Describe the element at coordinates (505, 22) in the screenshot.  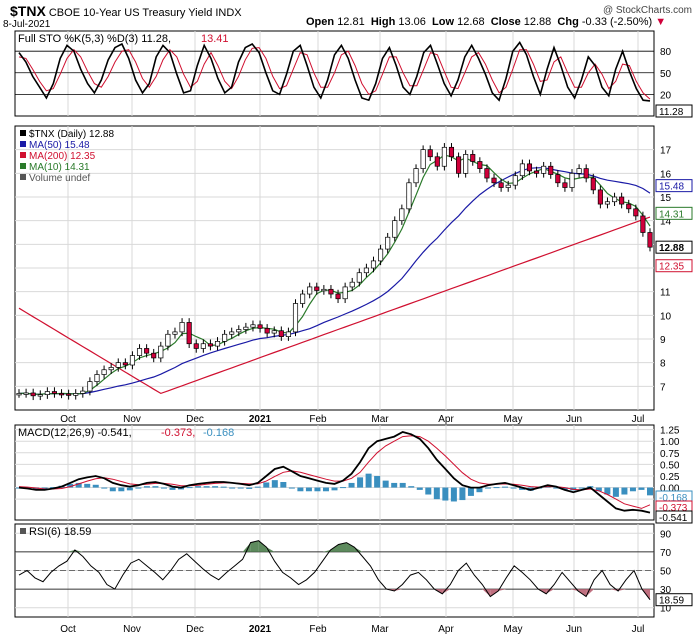
I see `close-label: Close` at that location.